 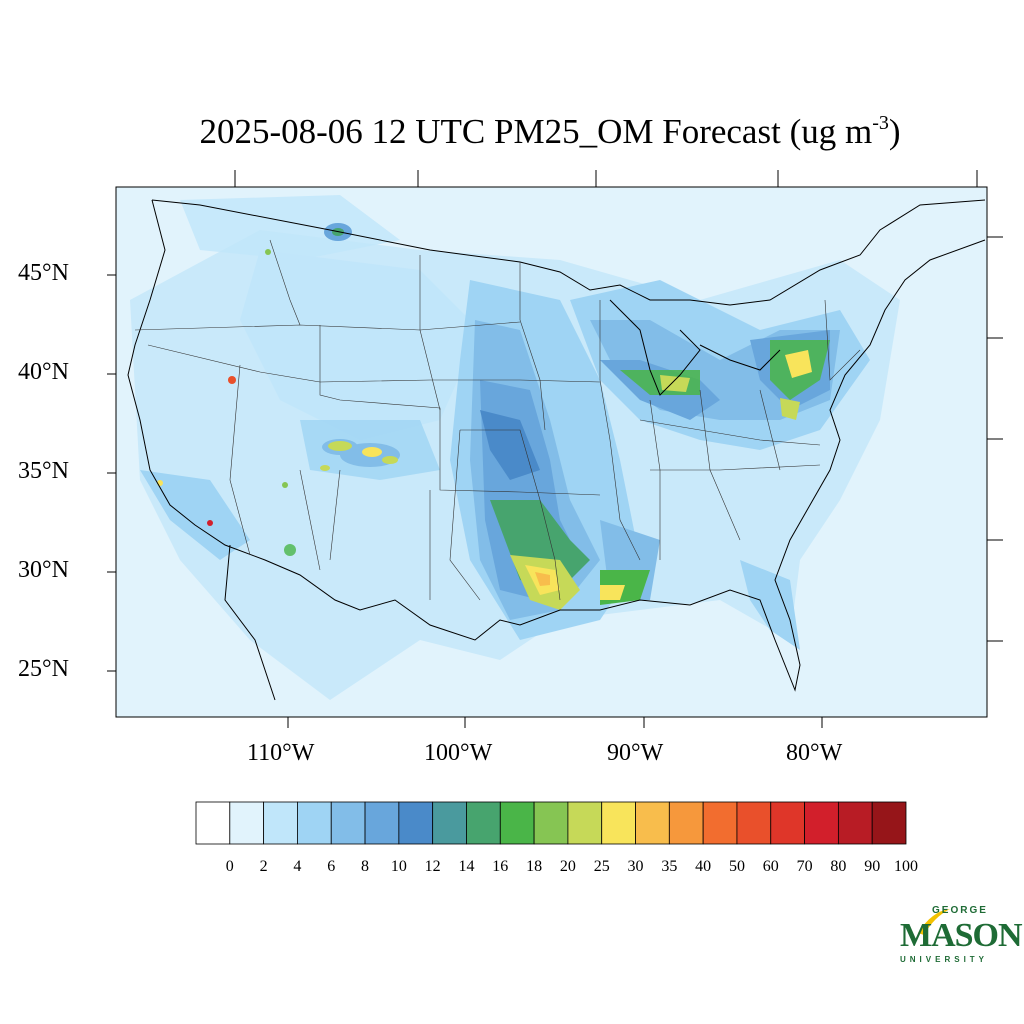 I want to click on logo-george-text: GEORGE, so click(x=960, y=910).